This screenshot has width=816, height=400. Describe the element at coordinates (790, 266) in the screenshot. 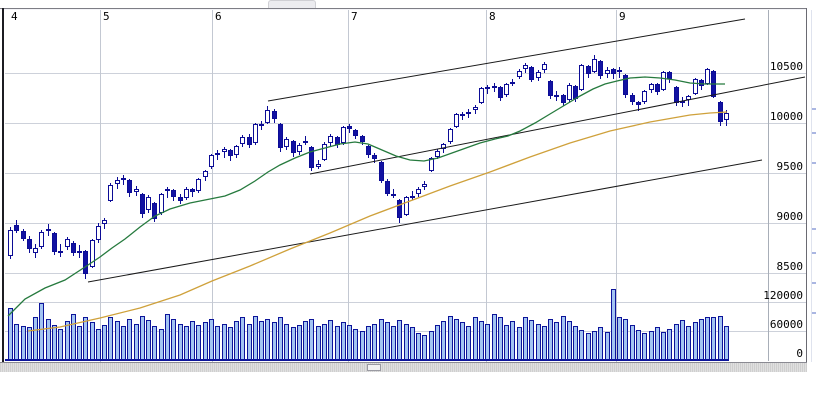

I see `y-axis-label-8500: 8500` at that location.